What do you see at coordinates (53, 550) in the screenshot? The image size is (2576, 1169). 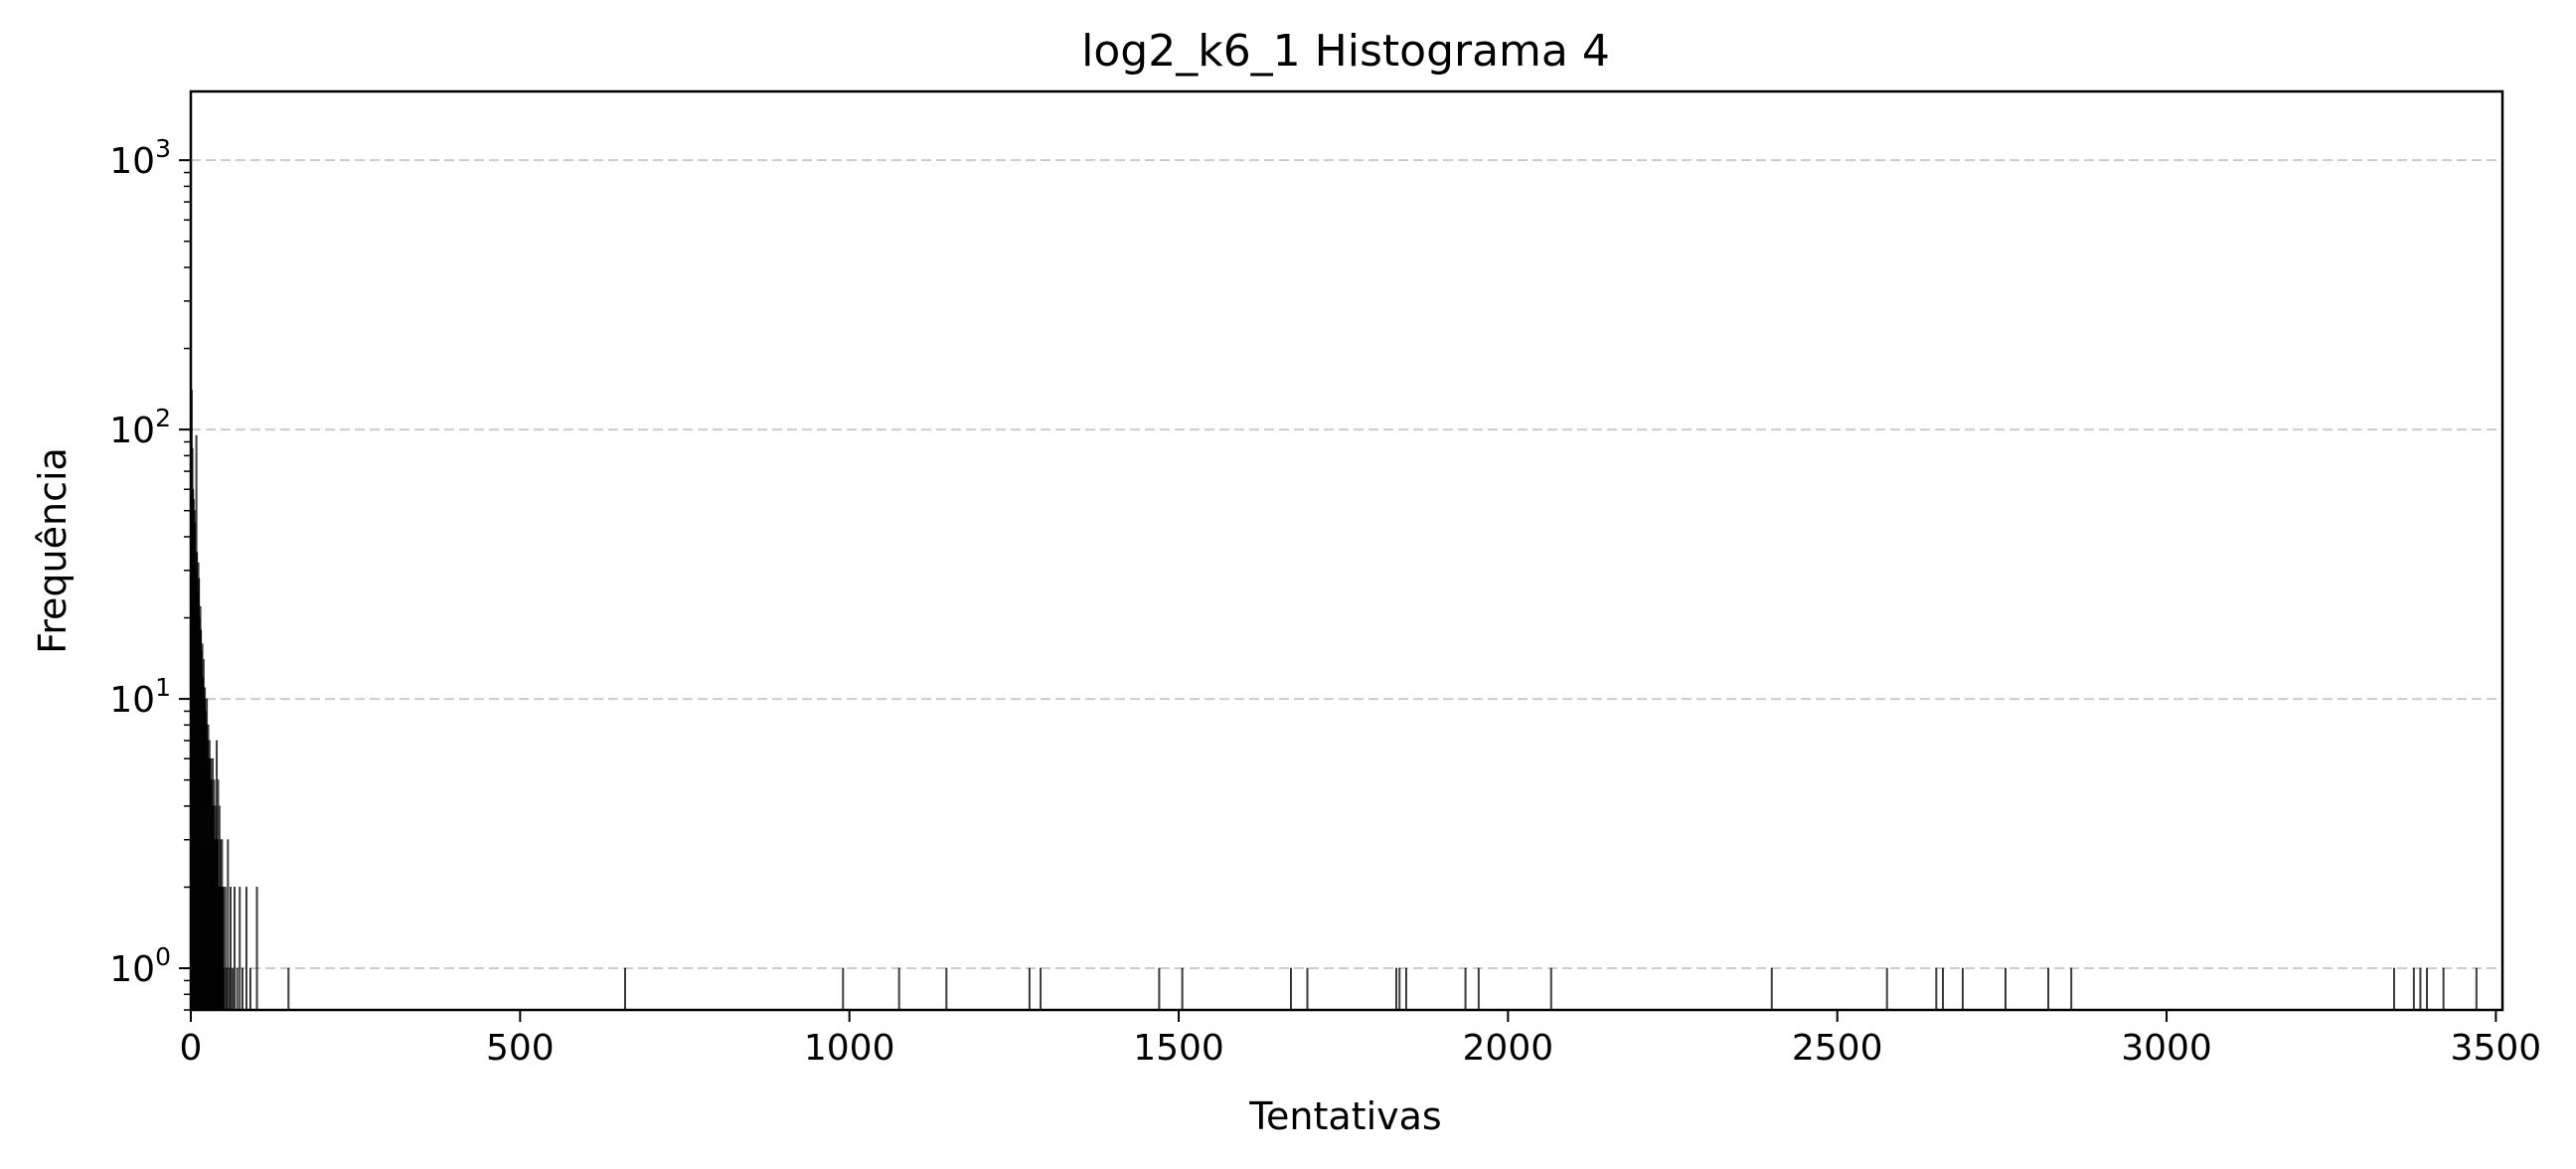 I see `y-axis-label: Frequência` at bounding box center [53, 550].